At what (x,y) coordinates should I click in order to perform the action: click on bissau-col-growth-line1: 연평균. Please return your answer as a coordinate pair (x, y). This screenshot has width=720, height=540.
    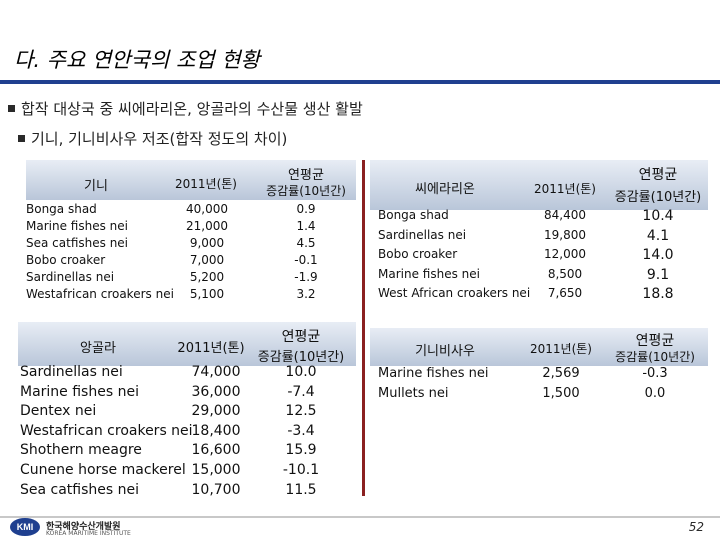
    Looking at the image, I should click on (655, 341).